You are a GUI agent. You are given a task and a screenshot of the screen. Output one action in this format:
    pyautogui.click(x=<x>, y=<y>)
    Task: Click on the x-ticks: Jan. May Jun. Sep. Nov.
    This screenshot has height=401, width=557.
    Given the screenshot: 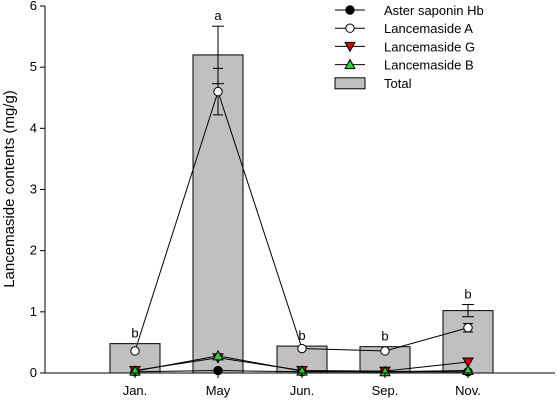 What is the action you would take?
    pyautogui.click(x=302, y=385)
    